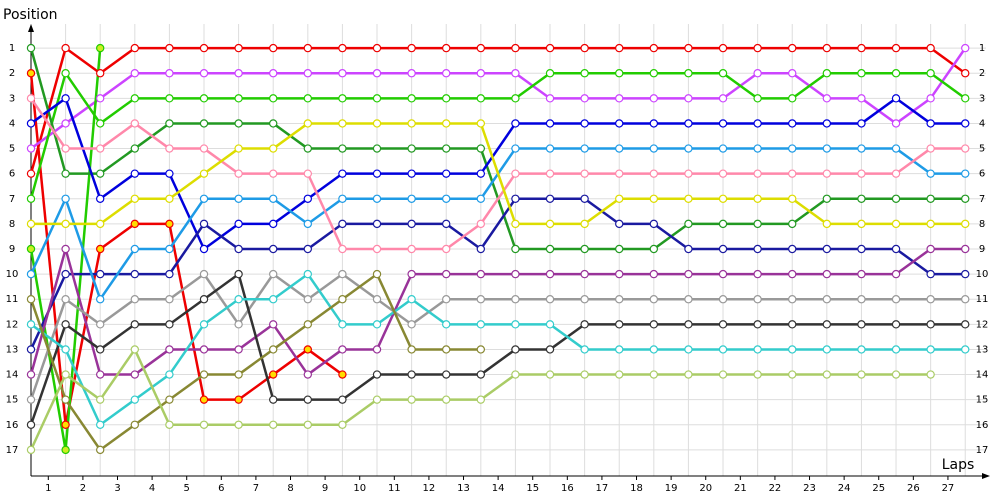  I want to click on y-tick-label-right: 4, so click(982, 123).